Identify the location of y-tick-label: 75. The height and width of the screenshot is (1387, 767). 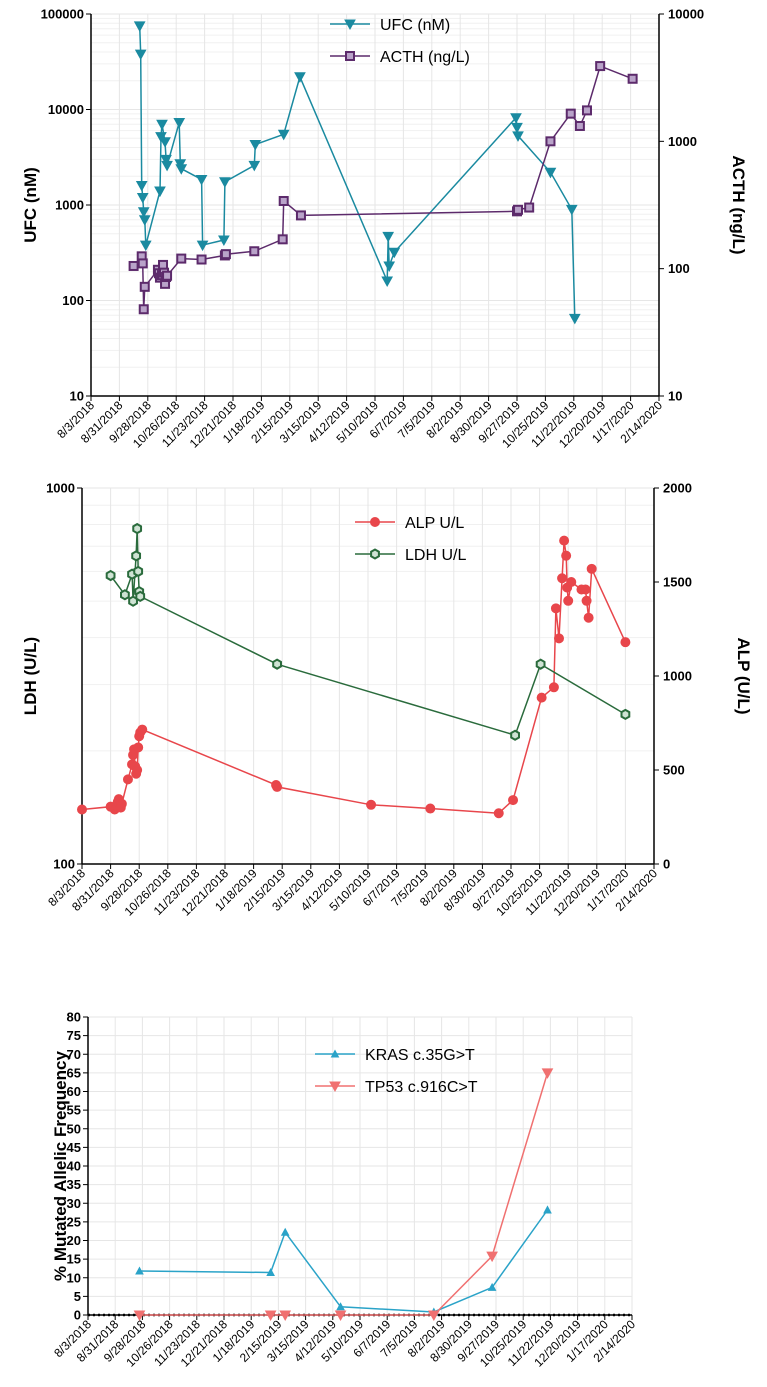
(74, 1035).